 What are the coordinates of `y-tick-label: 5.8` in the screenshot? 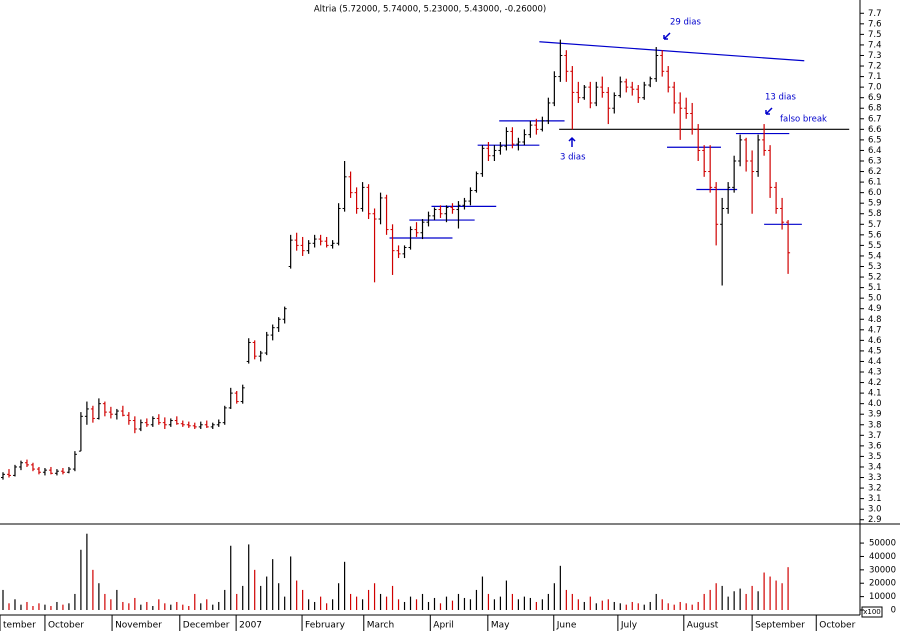 It's located at (875, 214).